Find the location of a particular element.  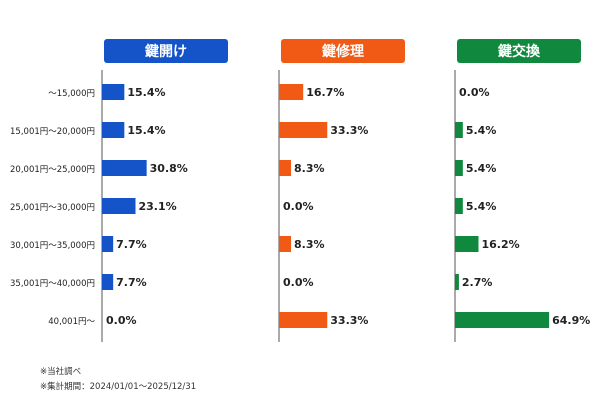

data-label: 2.7% is located at coordinates (477, 282).